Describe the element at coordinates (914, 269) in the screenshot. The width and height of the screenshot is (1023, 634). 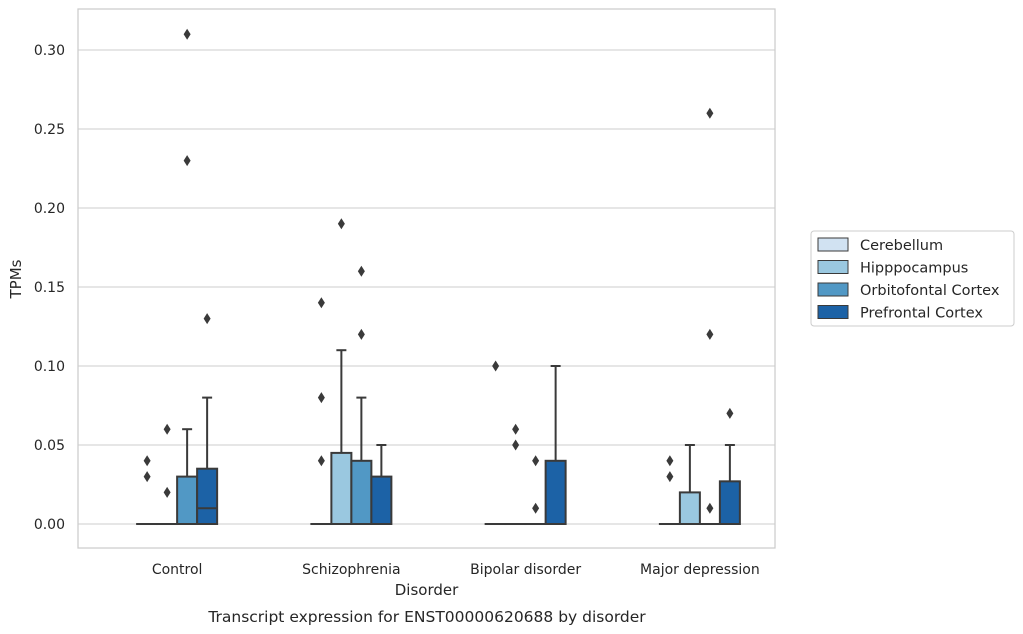
I see `legend-label: Hipppocampus` at that location.